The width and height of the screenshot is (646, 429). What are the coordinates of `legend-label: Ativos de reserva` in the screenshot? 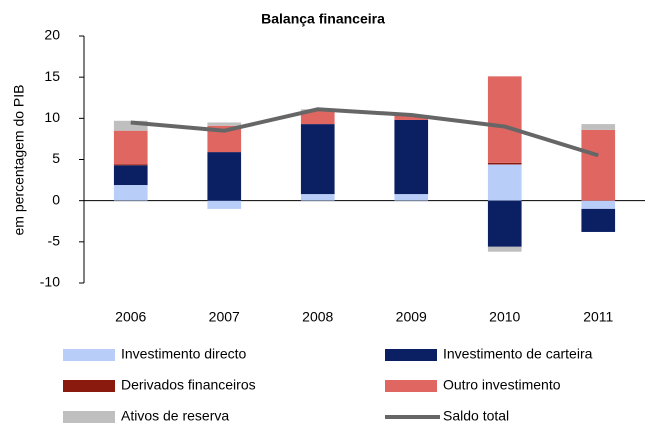 It's located at (175, 416).